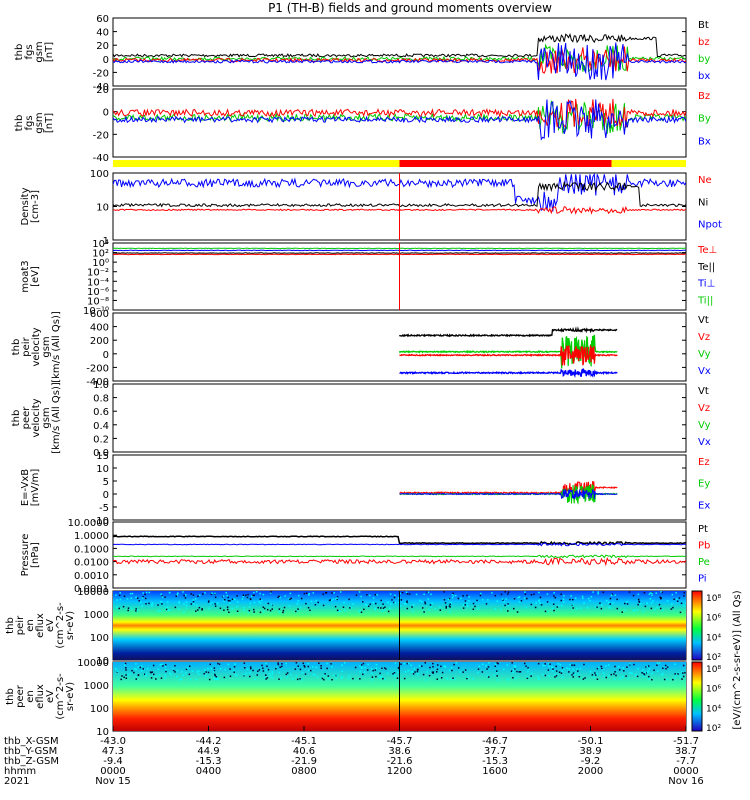 The width and height of the screenshot is (750, 800). What do you see at coordinates (100, 244) in the screenshot?
I see `y-tick-label: 10⁴` at bounding box center [100, 244].